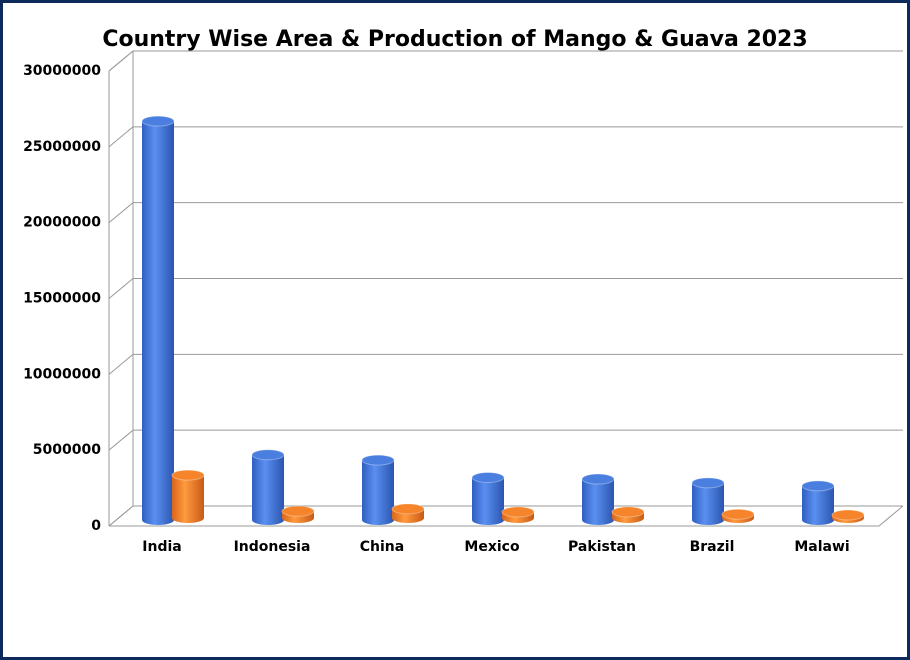  What do you see at coordinates (272, 547) in the screenshot?
I see `x-tick-label: Indonesia` at bounding box center [272, 547].